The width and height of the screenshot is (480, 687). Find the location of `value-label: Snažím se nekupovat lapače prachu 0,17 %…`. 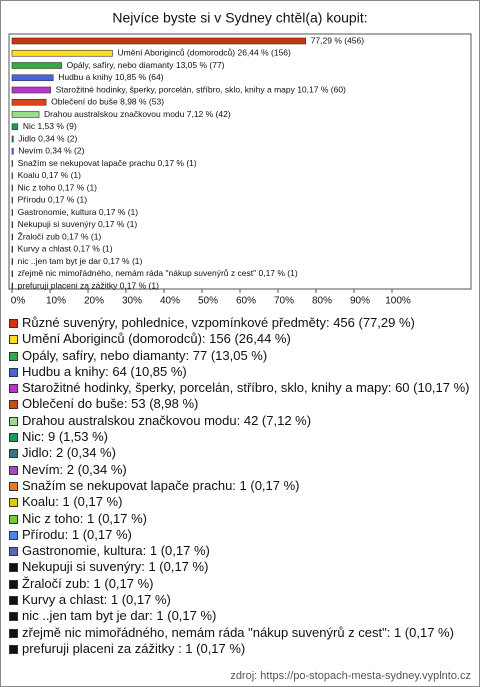

value-label: Snažím se nekupovat lapače prachu 0,17 %… is located at coordinates (107, 163).